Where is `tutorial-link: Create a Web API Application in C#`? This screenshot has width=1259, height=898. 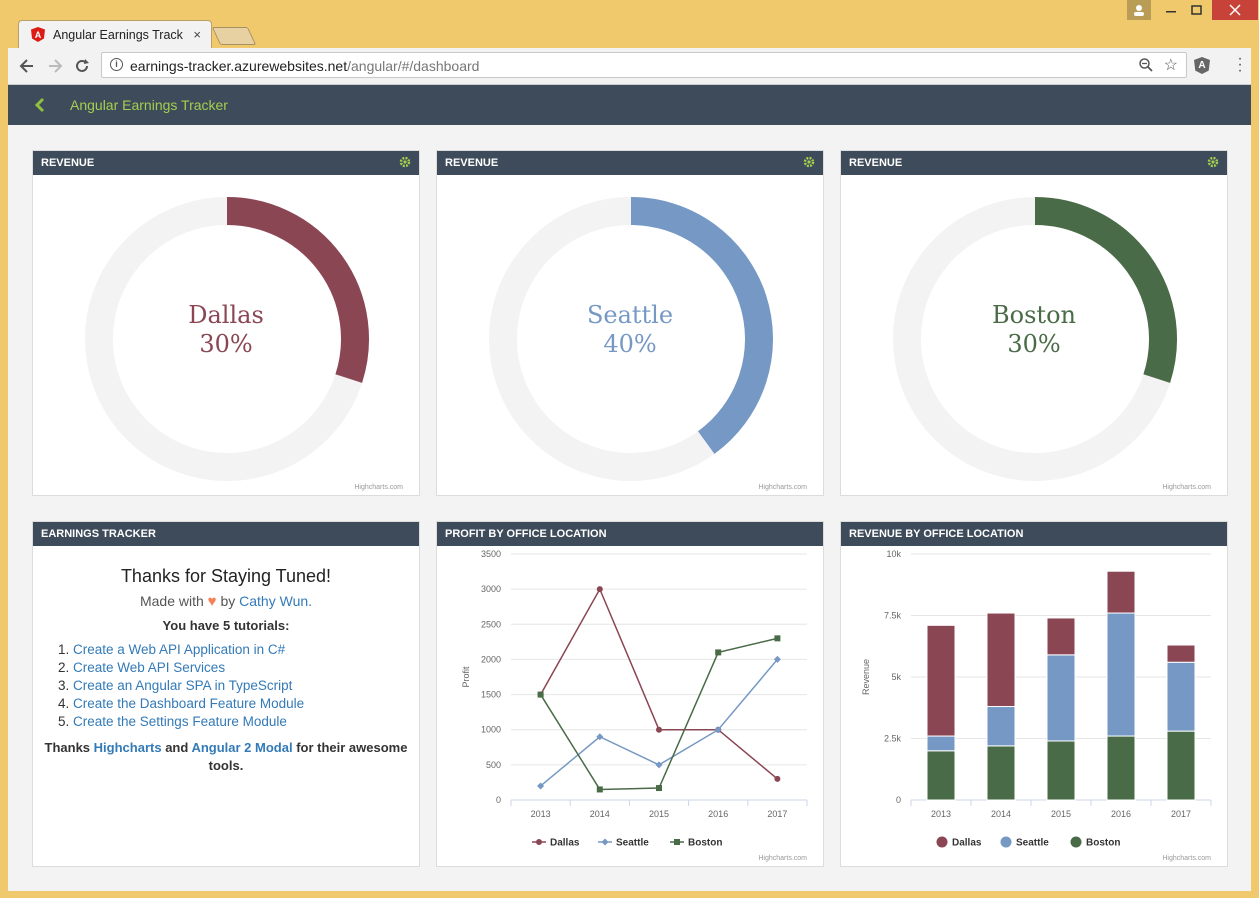
tutorial-link: Create a Web API Application in C# is located at coordinates (179, 649).